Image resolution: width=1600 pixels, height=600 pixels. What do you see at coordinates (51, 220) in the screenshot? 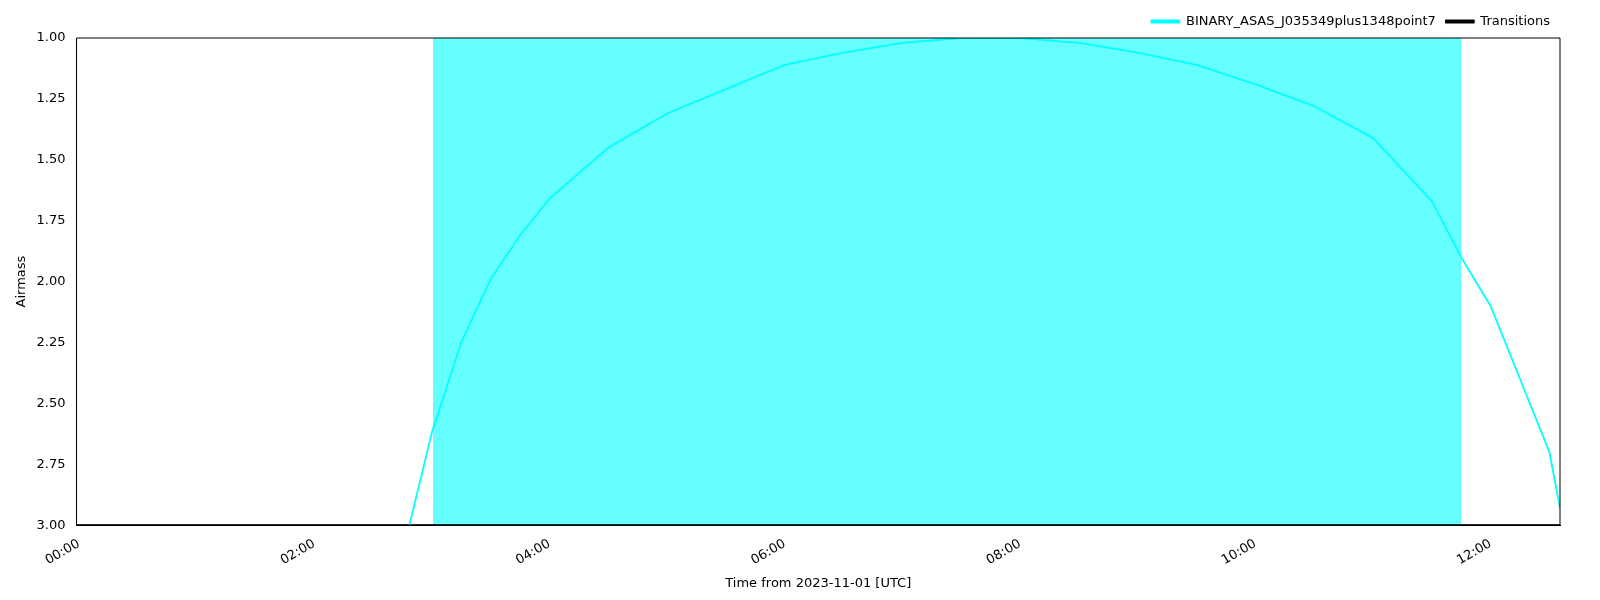
I see `y-tick-label: 1.75` at bounding box center [51, 220].